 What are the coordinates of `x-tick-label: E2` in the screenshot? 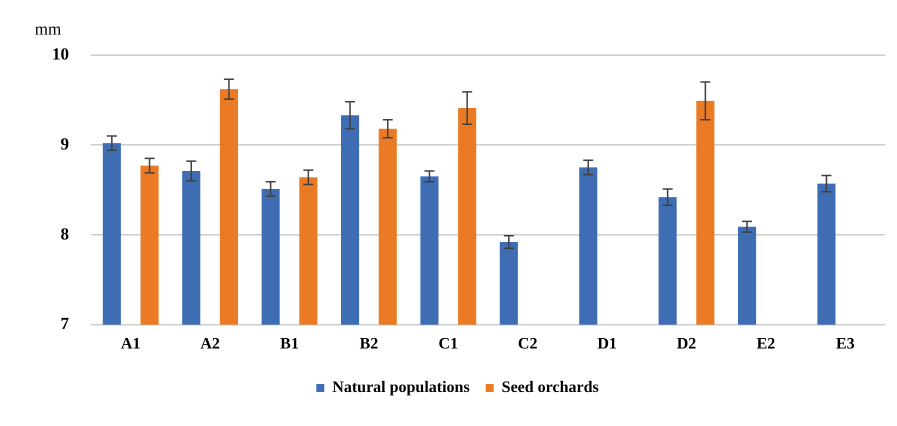 It's located at (766, 344).